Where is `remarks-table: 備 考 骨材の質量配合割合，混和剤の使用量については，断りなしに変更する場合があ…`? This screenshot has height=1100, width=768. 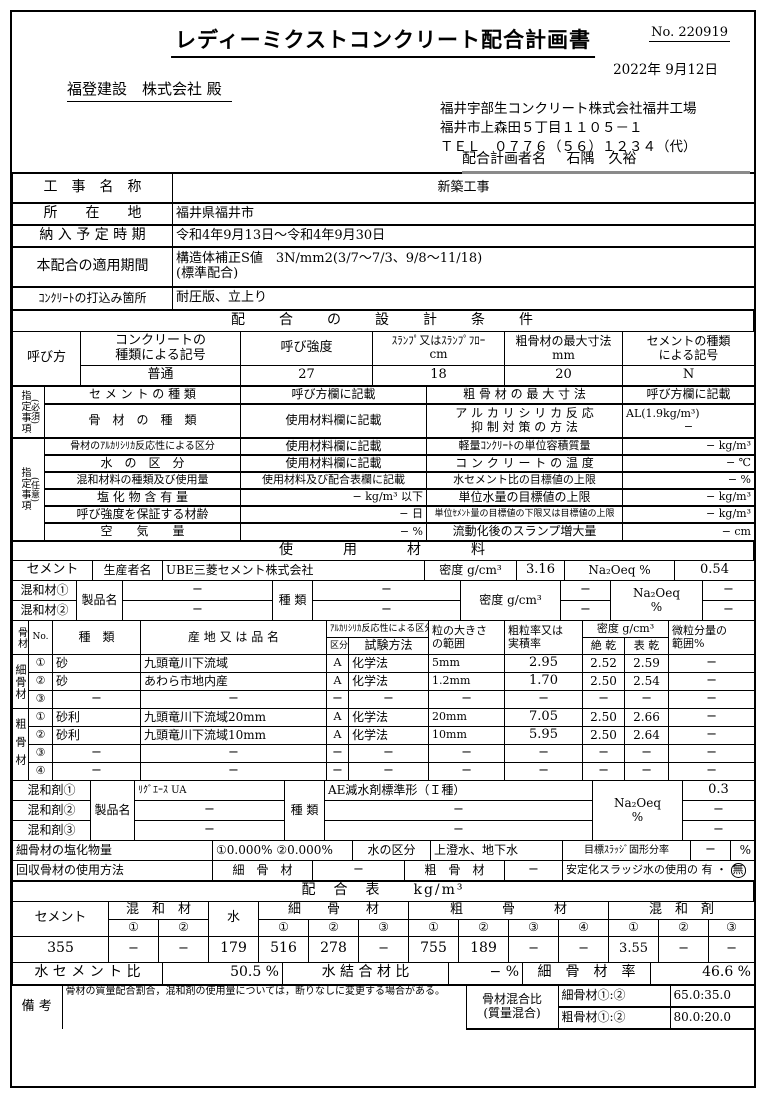
remarks-table: 備 考 骨材の質量配合割合，混和剤の使用量については，断りなしに変更する場合があ… is located at coordinates (383, 1006).